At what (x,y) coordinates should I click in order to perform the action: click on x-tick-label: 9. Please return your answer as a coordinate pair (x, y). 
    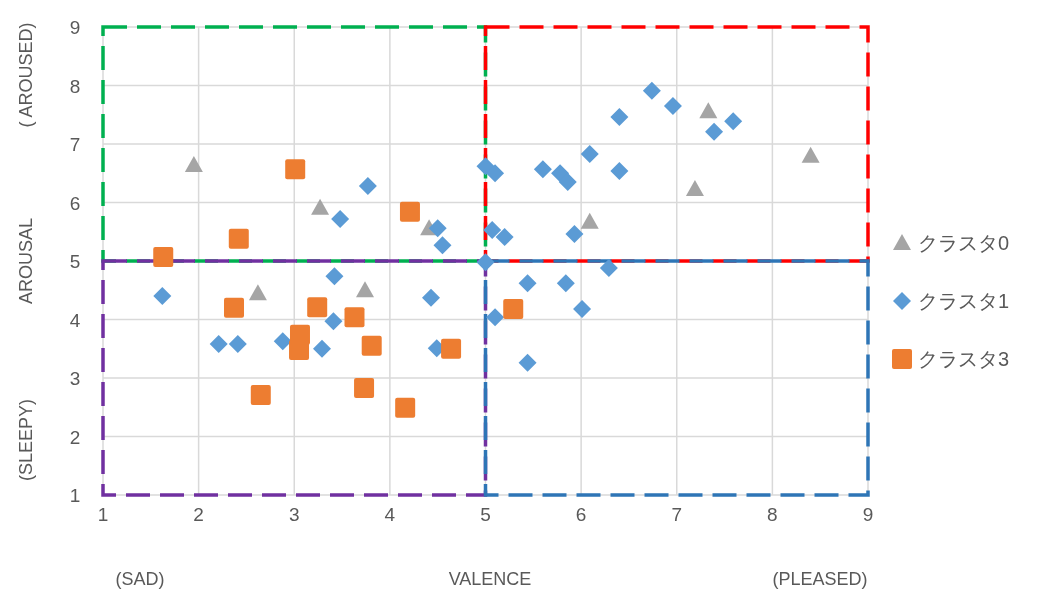
    Looking at the image, I should click on (868, 514).